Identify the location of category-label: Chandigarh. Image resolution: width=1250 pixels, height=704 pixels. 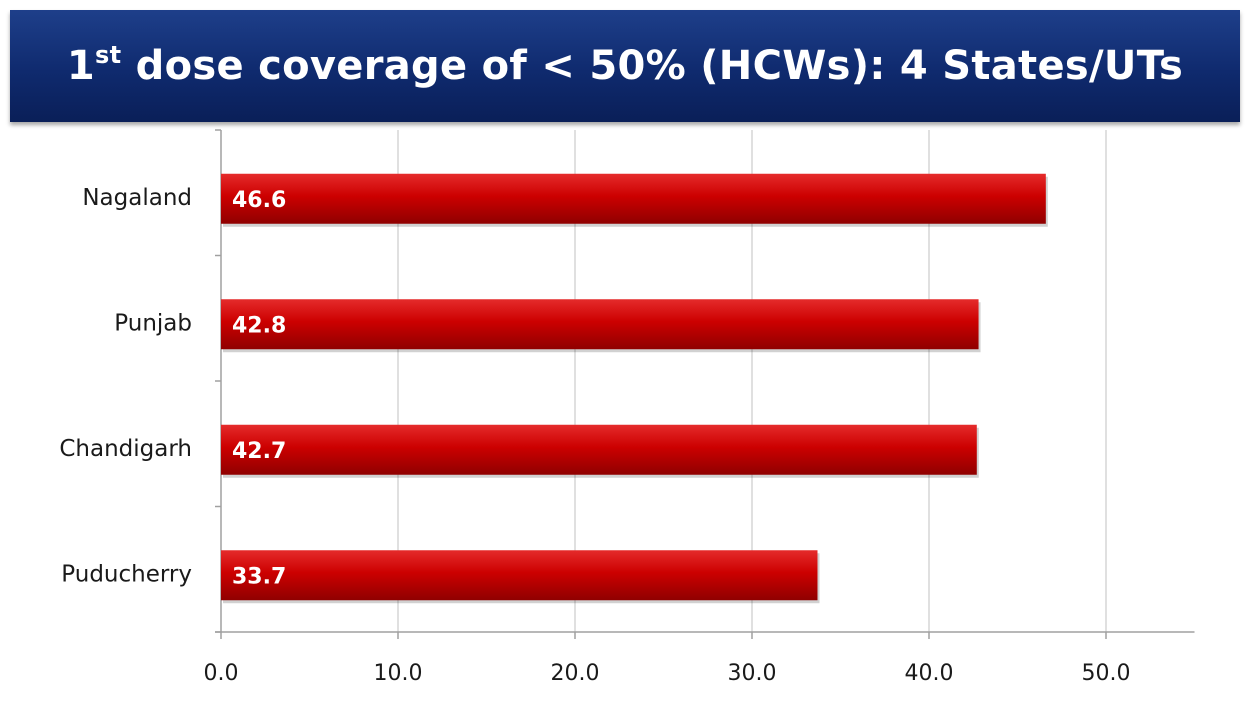
(125, 449).